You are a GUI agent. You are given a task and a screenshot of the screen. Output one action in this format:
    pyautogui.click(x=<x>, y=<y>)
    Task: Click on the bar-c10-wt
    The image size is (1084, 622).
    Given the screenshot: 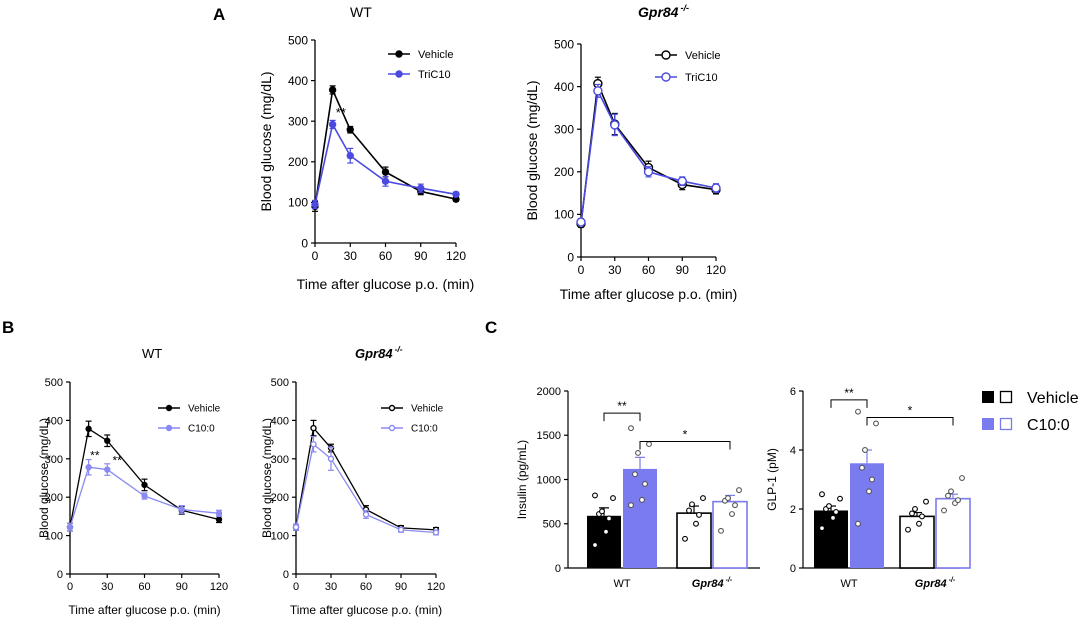 What is the action you would take?
    pyautogui.click(x=867, y=515)
    